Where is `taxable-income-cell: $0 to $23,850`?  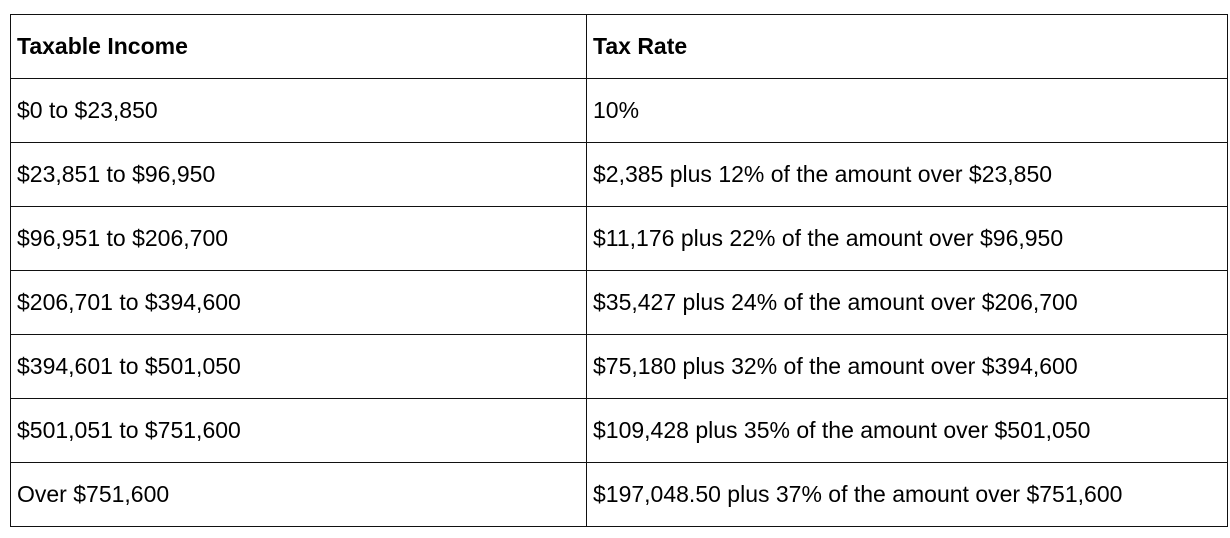
taxable-income-cell: $0 to $23,850 is located at coordinates (298, 110).